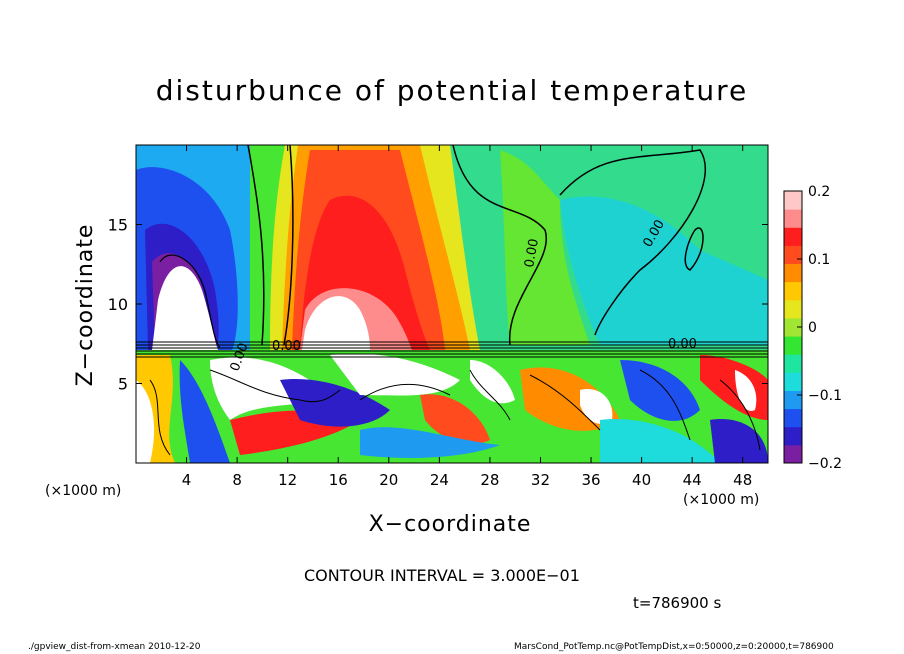 This screenshot has width=904, height=654. What do you see at coordinates (721, 500) in the screenshot?
I see `x-unit-label-right: (×1000 m)` at bounding box center [721, 500].